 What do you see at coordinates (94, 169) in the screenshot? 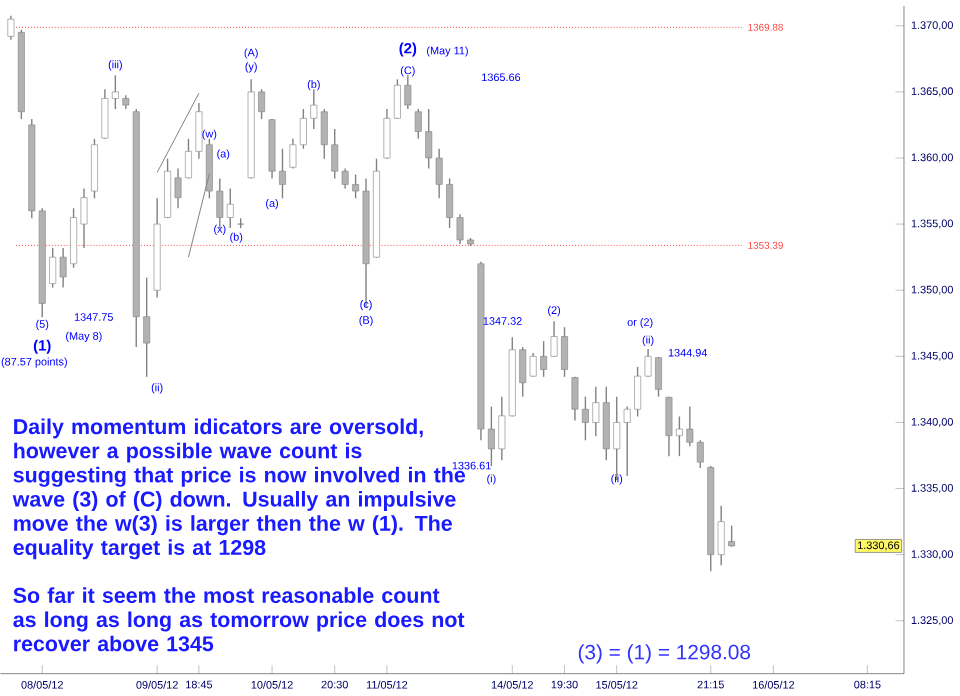
I see `candlestick` at bounding box center [94, 169].